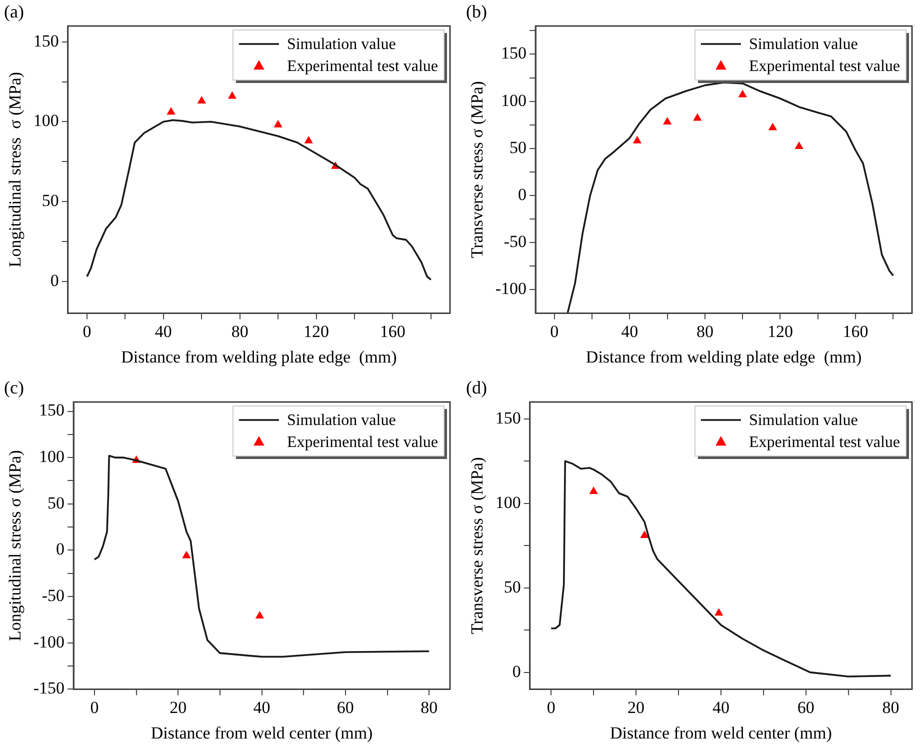 The width and height of the screenshot is (921, 749). What do you see at coordinates (476, 12) in the screenshot?
I see `chart-title: (b)` at bounding box center [476, 12].